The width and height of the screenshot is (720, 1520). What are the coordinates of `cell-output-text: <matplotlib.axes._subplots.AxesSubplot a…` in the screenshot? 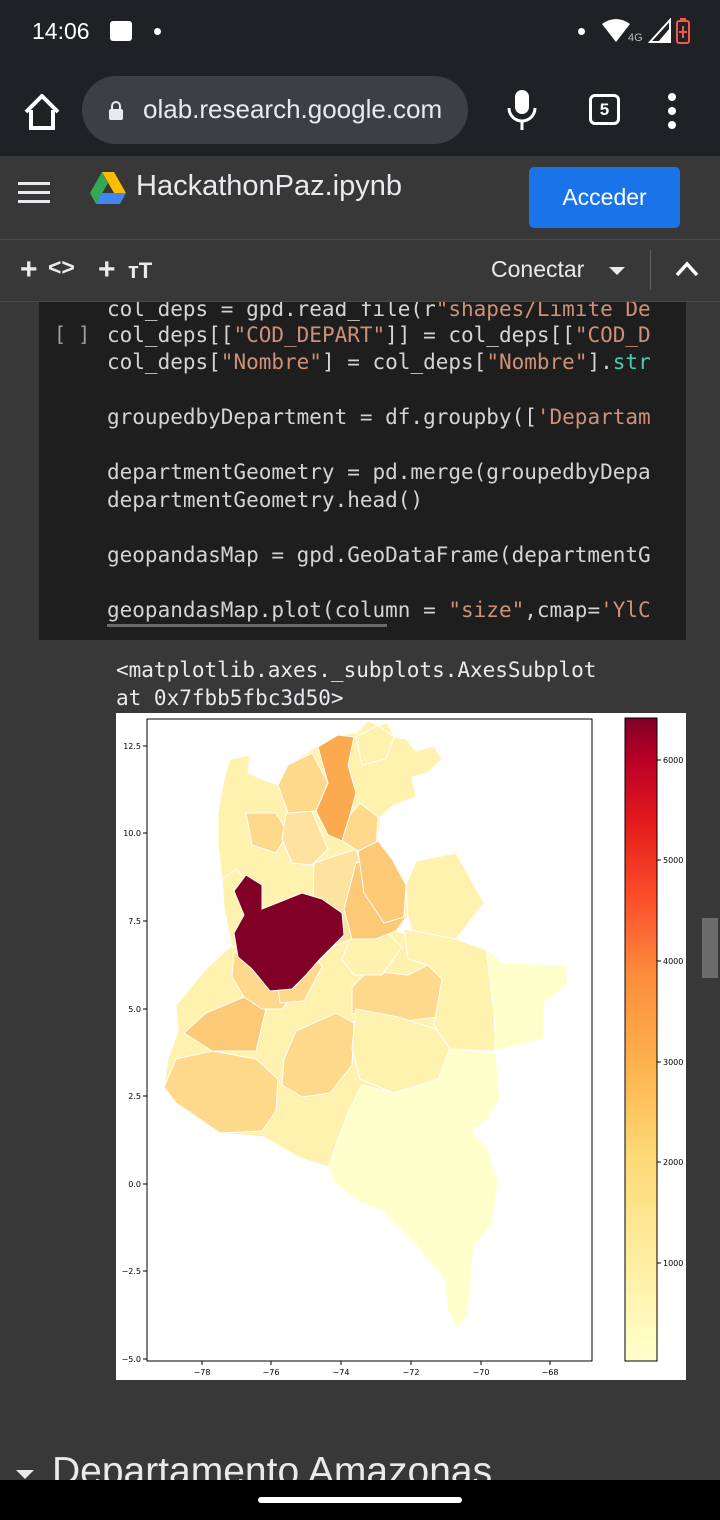 It's located at (356, 684).